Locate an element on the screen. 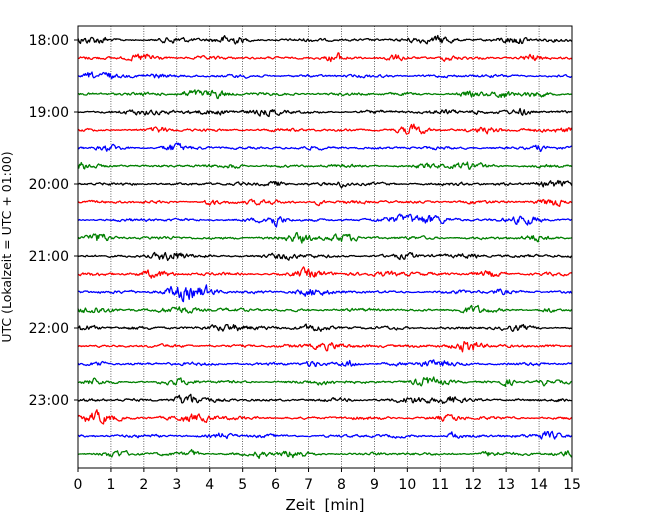  x-tick-label: 5 is located at coordinates (242, 485).